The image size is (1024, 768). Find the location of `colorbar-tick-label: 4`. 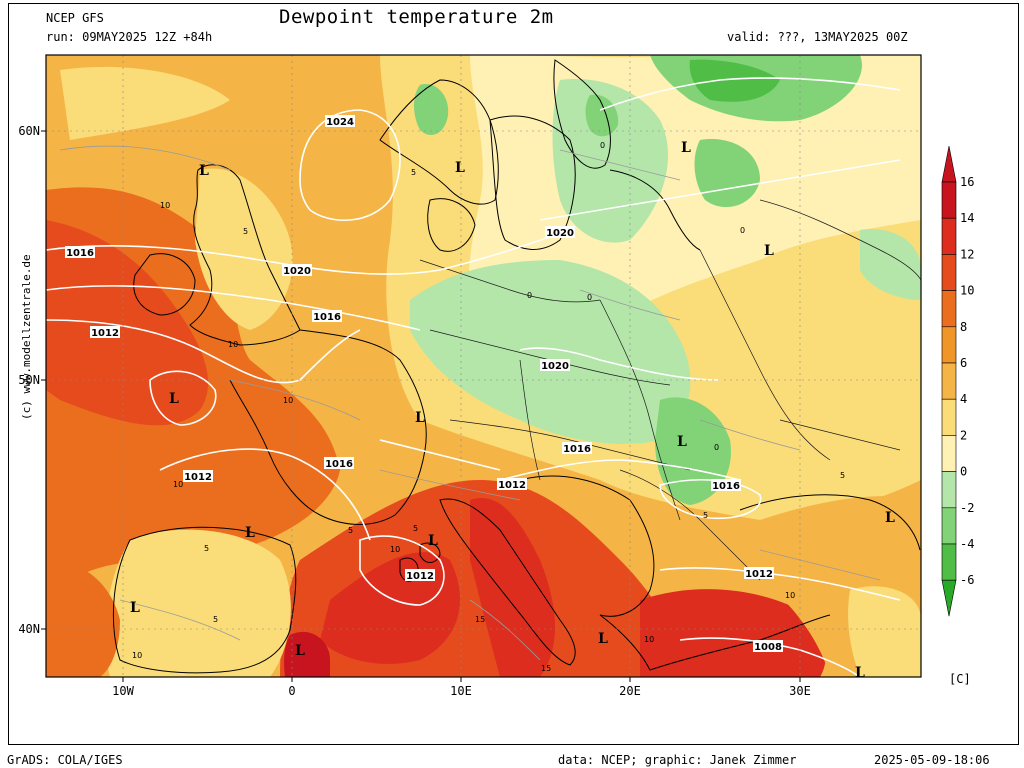

colorbar-tick-label: 4 is located at coordinates (963, 399).